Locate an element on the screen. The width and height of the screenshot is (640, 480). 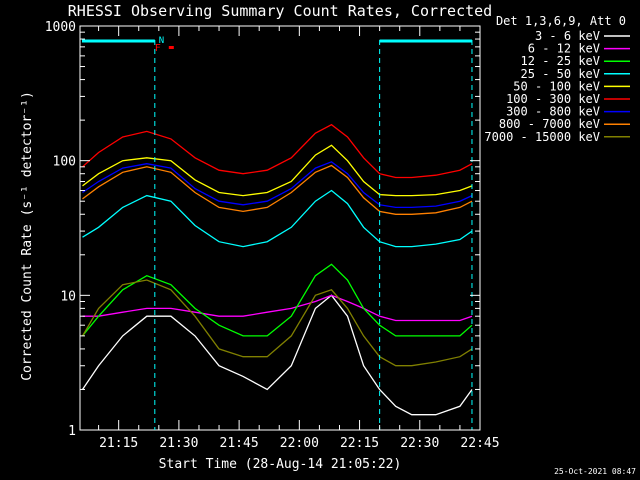
x-axis-label: Start Time (28-Aug-14 21:05:22) is located at coordinates (280, 464).